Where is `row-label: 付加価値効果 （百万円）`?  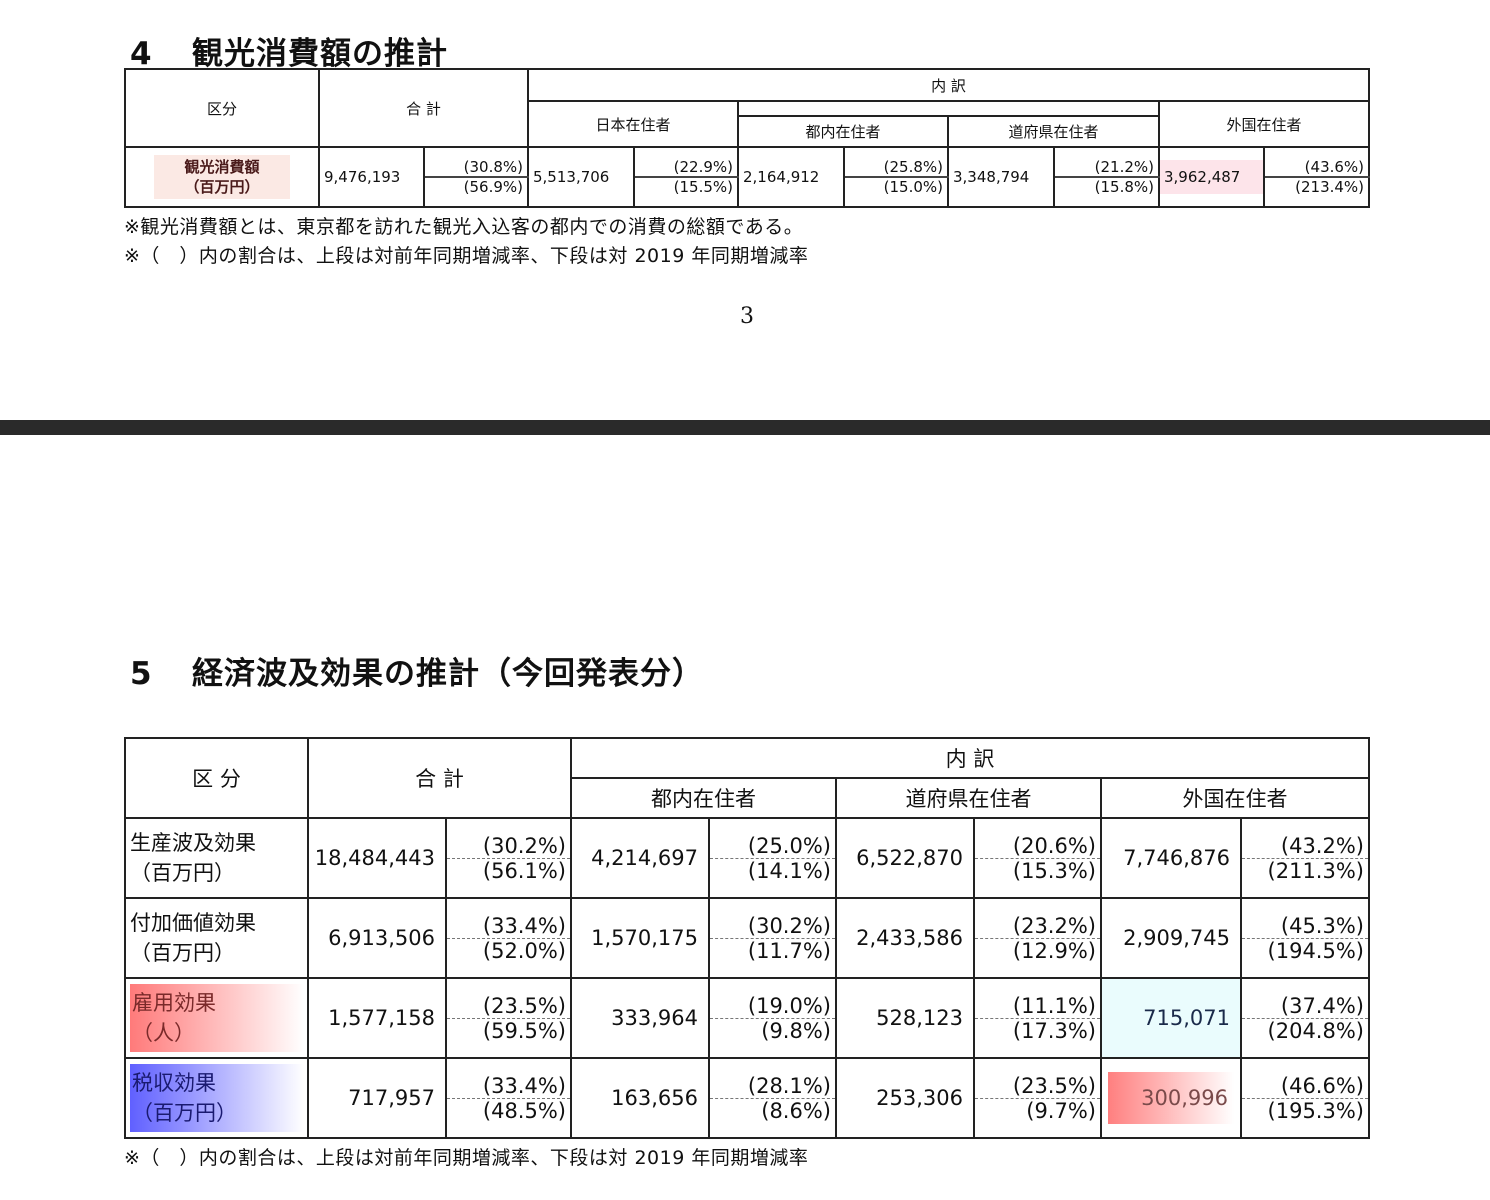
row-label: 付加価値効果 （百万円） is located at coordinates (216, 938).